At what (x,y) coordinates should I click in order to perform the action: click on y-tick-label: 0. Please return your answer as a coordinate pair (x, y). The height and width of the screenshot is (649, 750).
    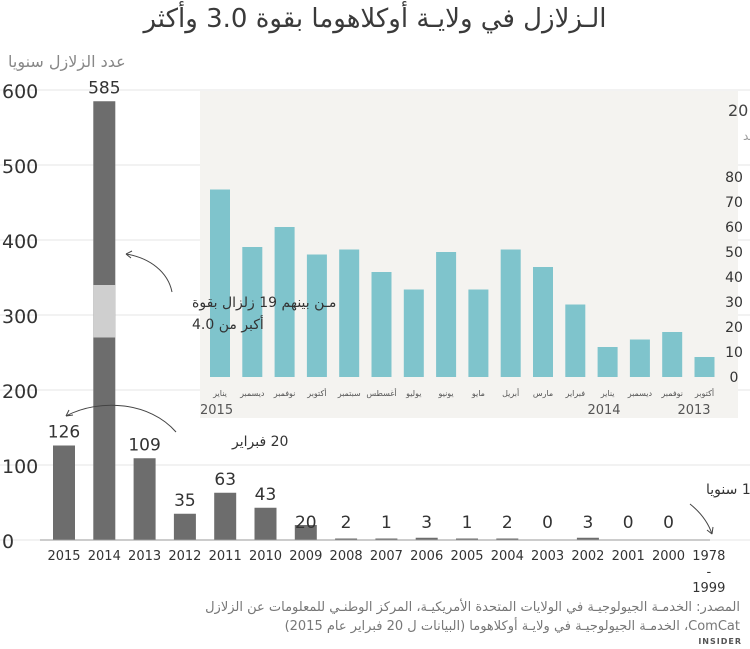
    Looking at the image, I should click on (8, 542).